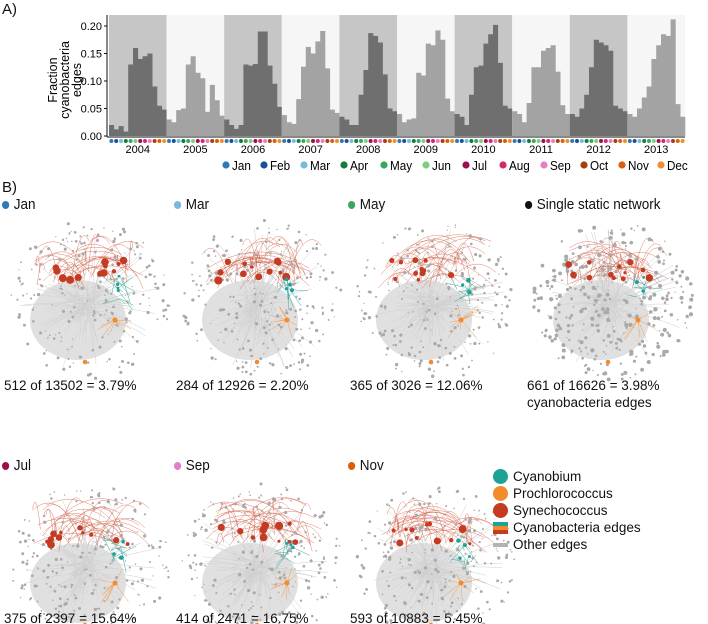 The width and height of the screenshot is (708, 624). Describe the element at coordinates (457, 554) in the screenshot. I see `cyanobium-edge` at that location.